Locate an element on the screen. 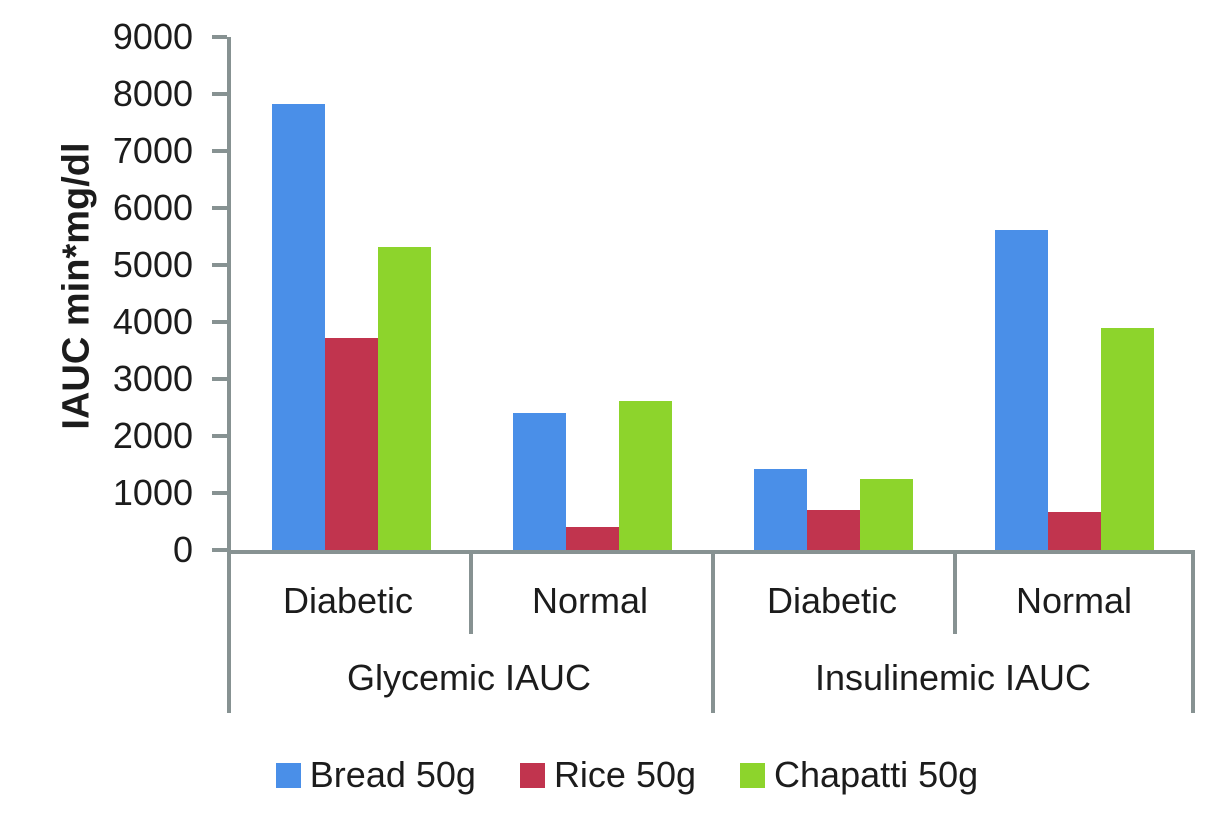 Image resolution: width=1228 pixels, height=820 pixels. legend-label: Chapatti 50g is located at coordinates (876, 774).